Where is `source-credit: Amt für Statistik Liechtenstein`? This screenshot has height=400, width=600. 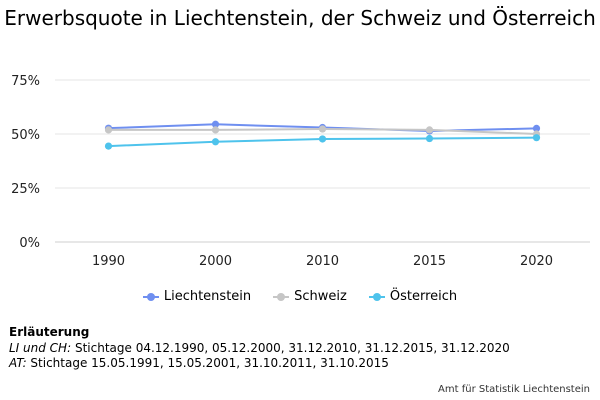 source-credit: Amt für Statistik Liechtenstein is located at coordinates (514, 389).